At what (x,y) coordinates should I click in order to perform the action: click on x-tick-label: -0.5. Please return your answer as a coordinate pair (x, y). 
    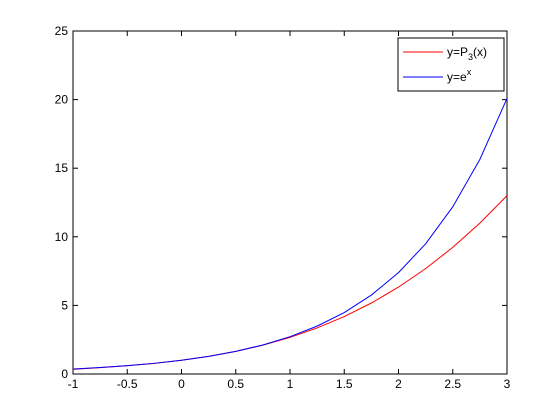
    Looking at the image, I should click on (127, 384).